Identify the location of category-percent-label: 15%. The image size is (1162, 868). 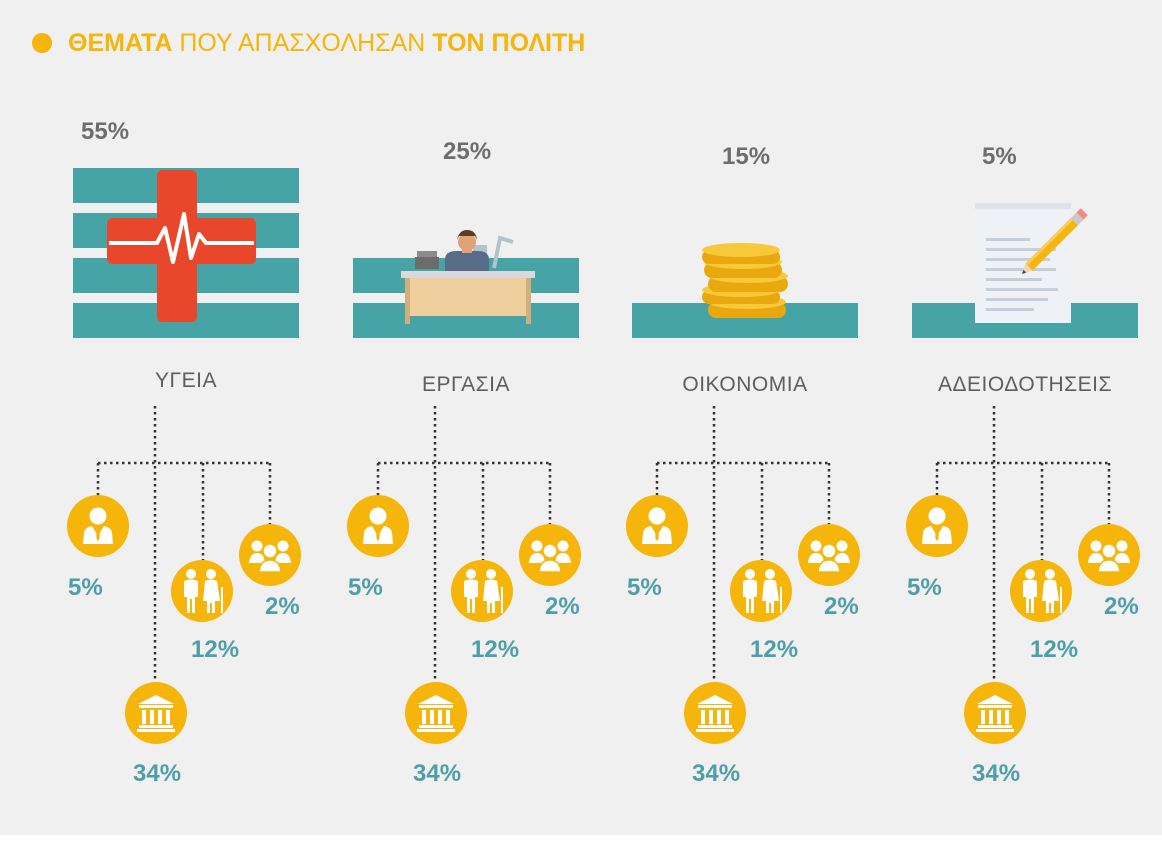
(746, 156).